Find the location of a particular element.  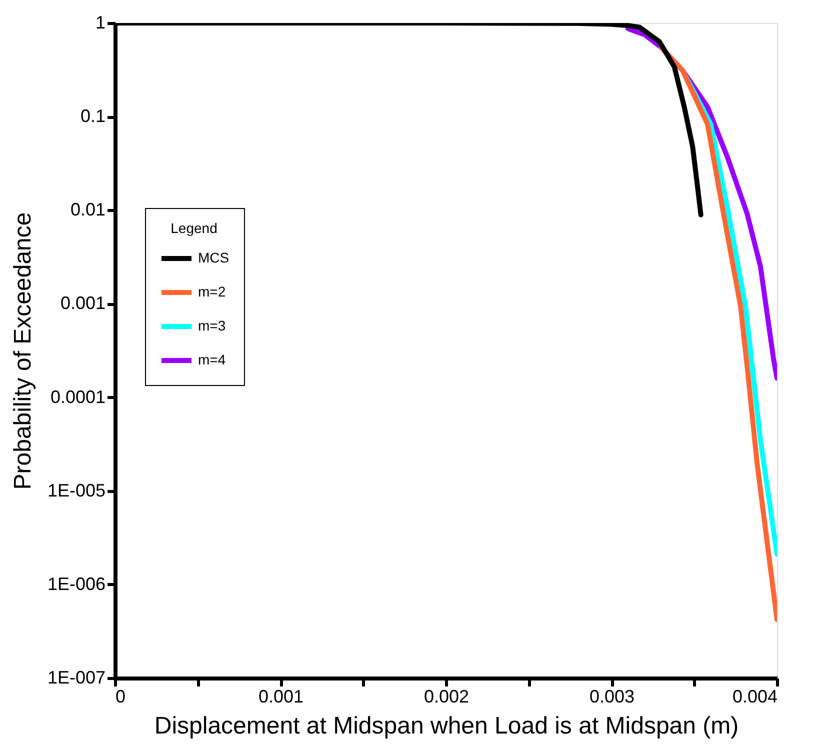

legend-label: m=4 is located at coordinates (212, 360).